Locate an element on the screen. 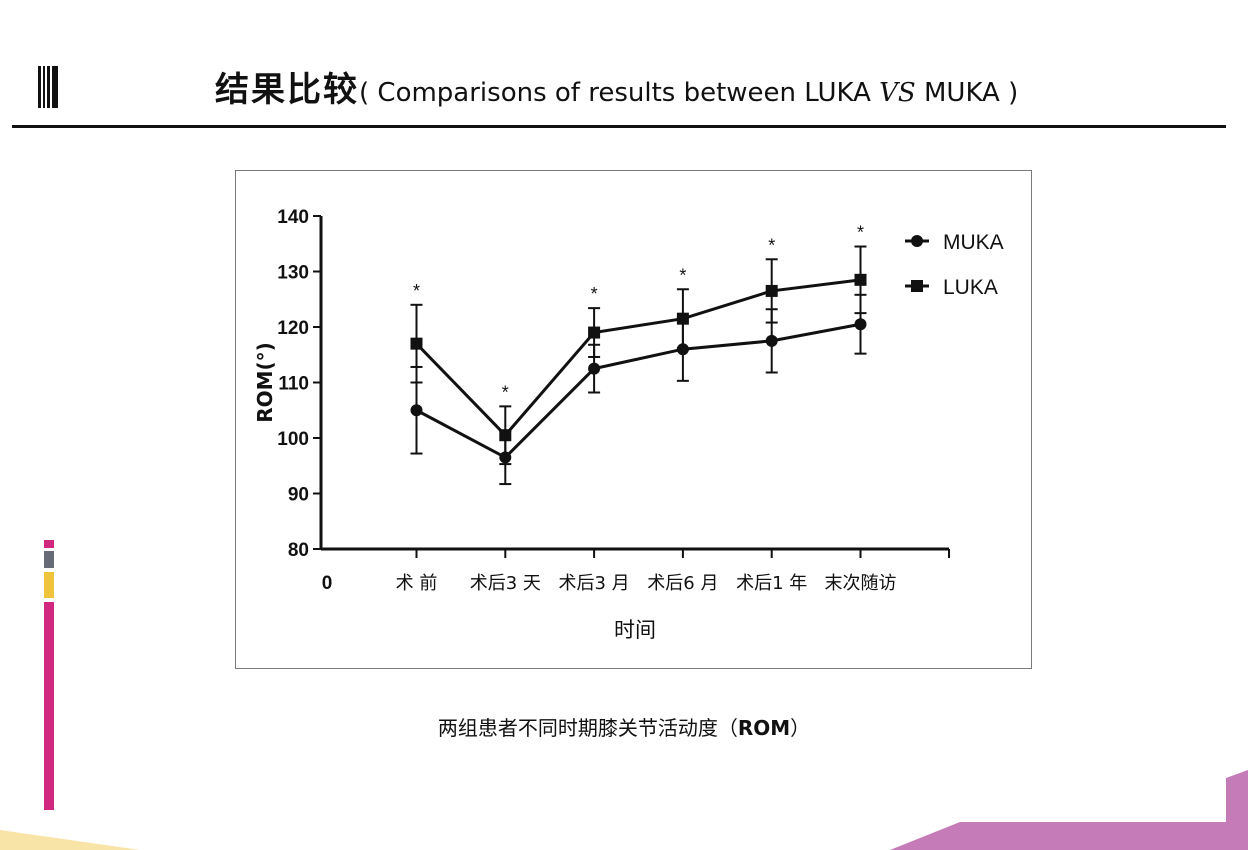 The width and height of the screenshot is (1248, 850). title-cn: 结果比较 is located at coordinates (287, 90).